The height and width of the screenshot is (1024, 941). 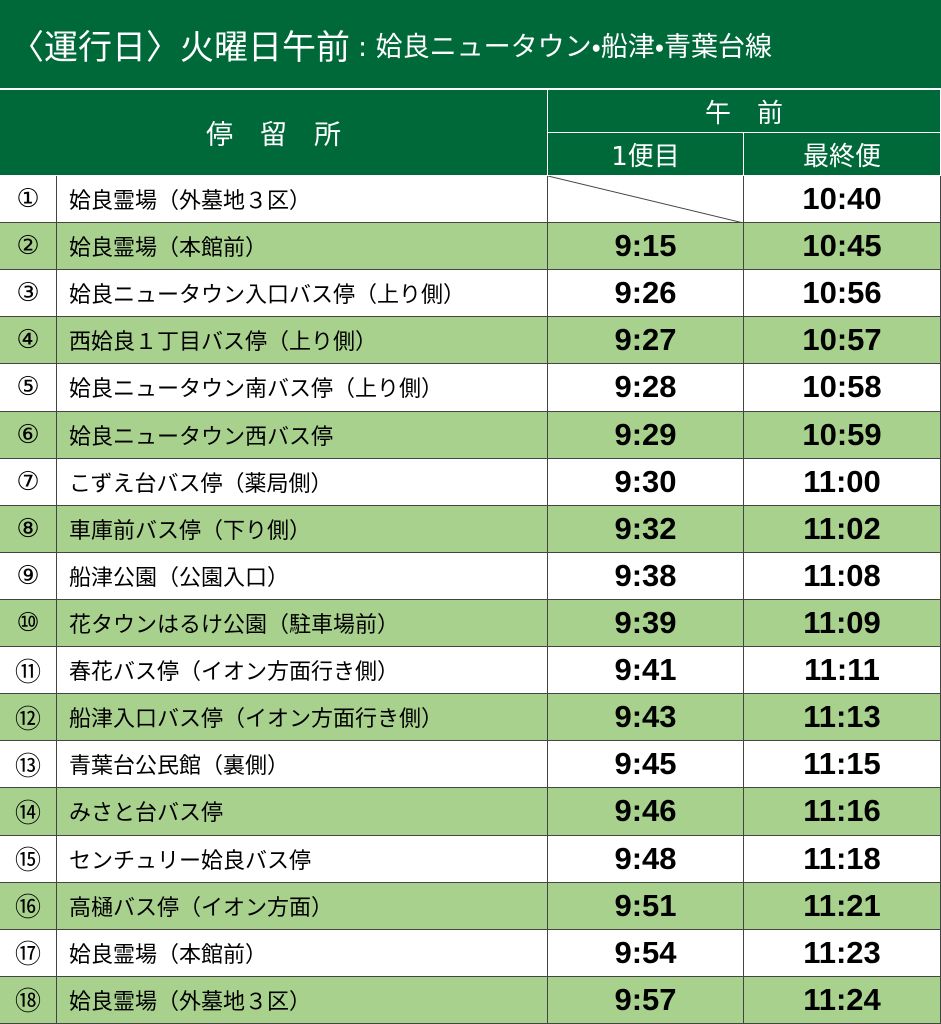 What do you see at coordinates (28, 247) in the screenshot?
I see `stop-number: ②` at bounding box center [28, 247].